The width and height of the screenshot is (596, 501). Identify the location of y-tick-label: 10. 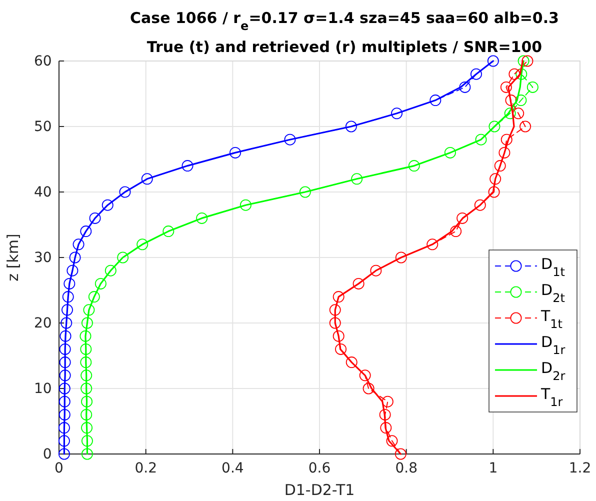
(43, 388).